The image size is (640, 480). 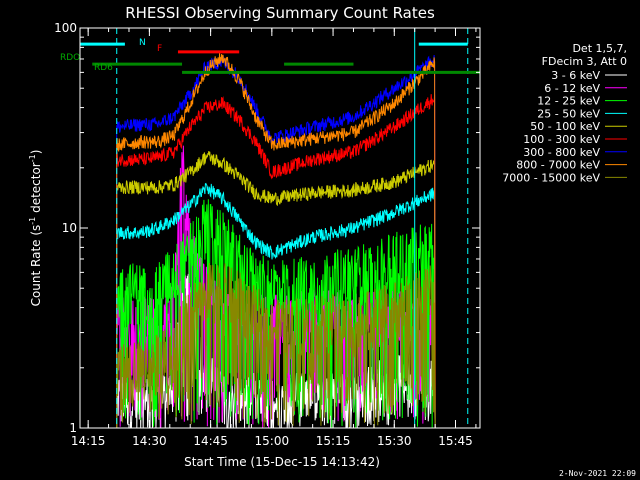 I want to click on legend-label: 300 - 800 keV, so click(x=561, y=152).